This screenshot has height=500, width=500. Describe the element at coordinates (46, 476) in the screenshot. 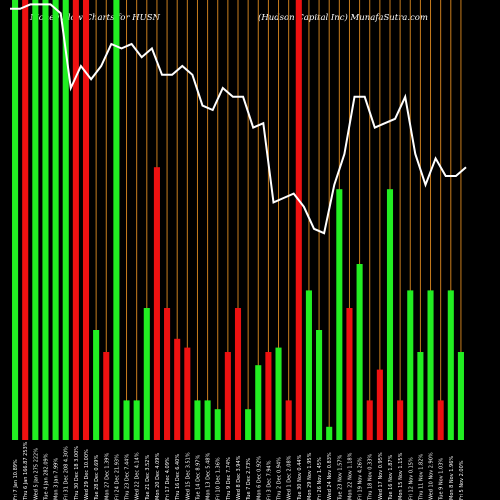

I see `x-tick-label: Tue 4 Jan 282.09%` at that location.